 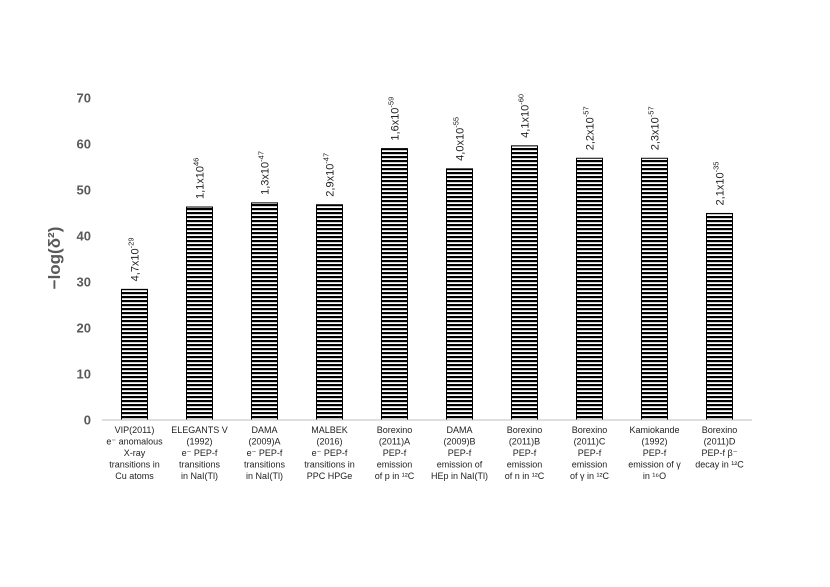 What do you see at coordinates (654, 465) in the screenshot?
I see `category-label-line: emission of γ` at bounding box center [654, 465].